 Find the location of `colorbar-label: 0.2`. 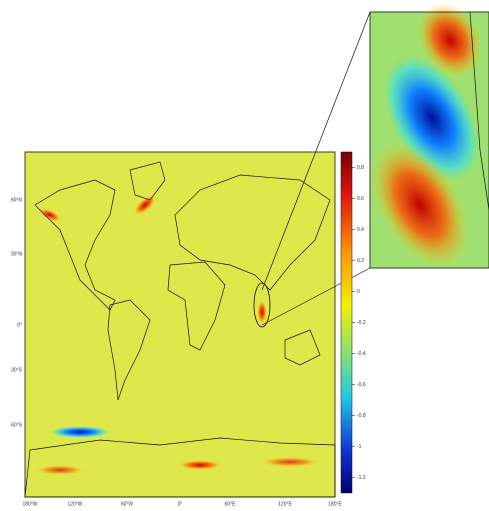

colorbar-label: 0.2 is located at coordinates (360, 261).